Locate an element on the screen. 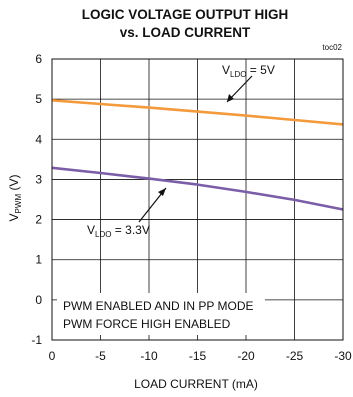 Image resolution: width=353 pixels, height=397 pixels. y-axis-label-unit: (V) is located at coordinates (14, 184).